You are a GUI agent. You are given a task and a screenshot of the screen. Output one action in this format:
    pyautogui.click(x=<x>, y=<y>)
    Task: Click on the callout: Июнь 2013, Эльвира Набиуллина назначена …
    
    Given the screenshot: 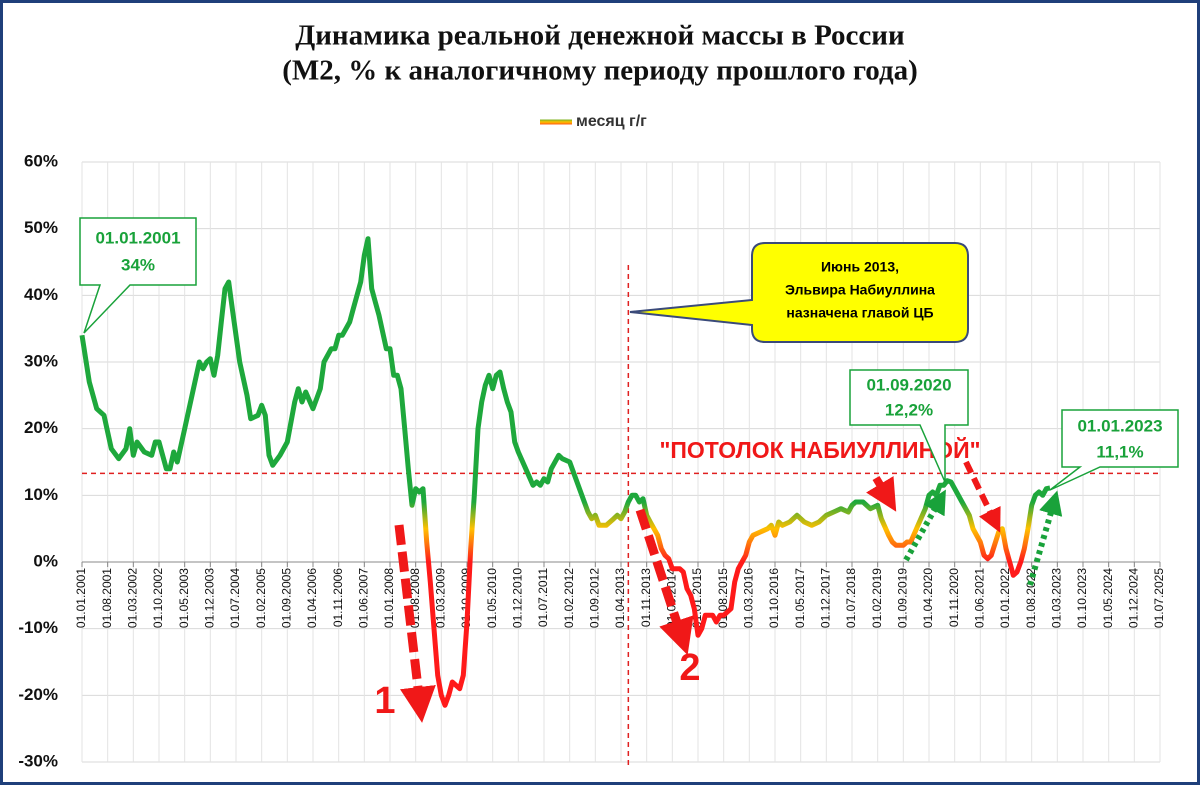 What is the action you would take?
    pyautogui.click(x=799, y=292)
    